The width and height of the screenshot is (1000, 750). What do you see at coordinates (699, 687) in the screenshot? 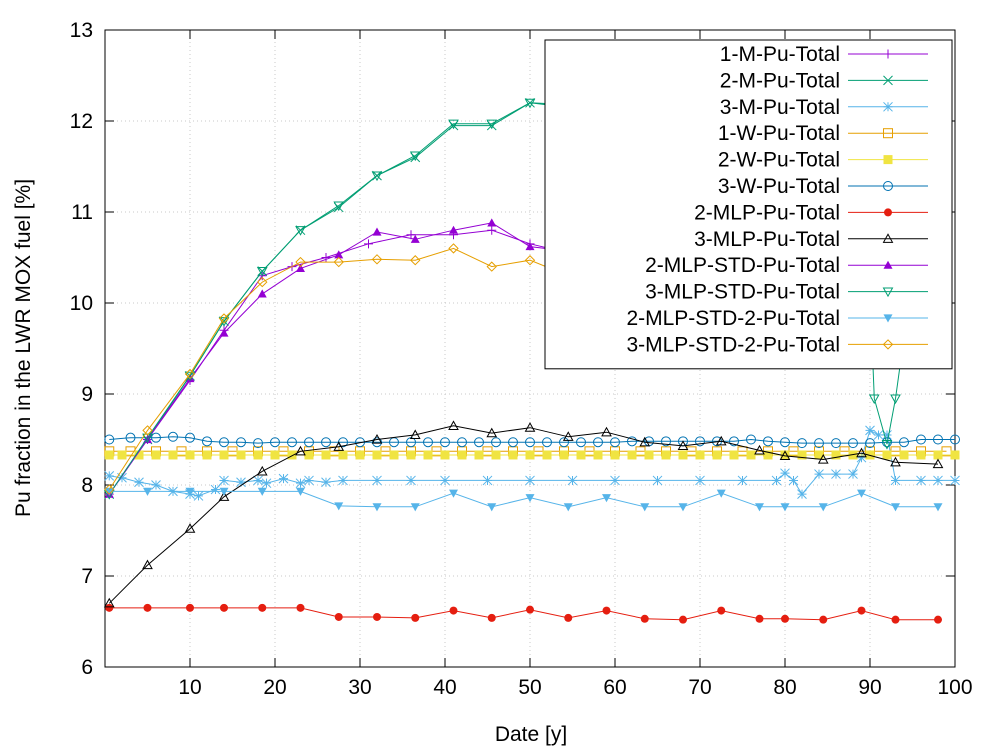
I see `x-tick-label: 70` at bounding box center [699, 687].